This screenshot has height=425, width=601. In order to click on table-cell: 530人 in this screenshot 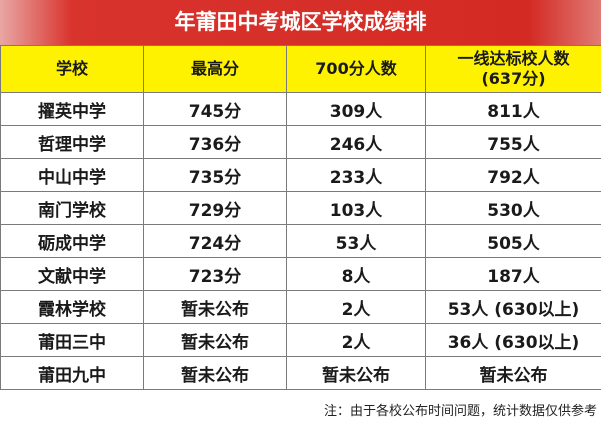, I will do `click(513, 208)`.